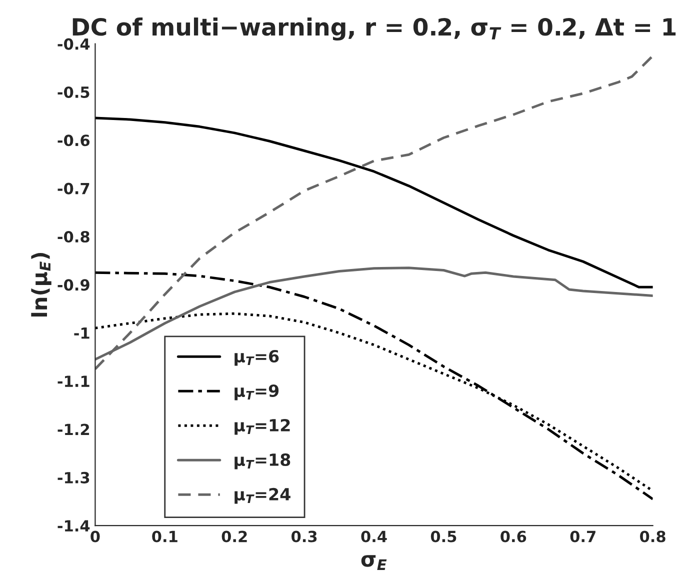  What do you see at coordinates (374, 562) in the screenshot?
I see `x-axis-title: σ$_{E}$` at bounding box center [374, 562].